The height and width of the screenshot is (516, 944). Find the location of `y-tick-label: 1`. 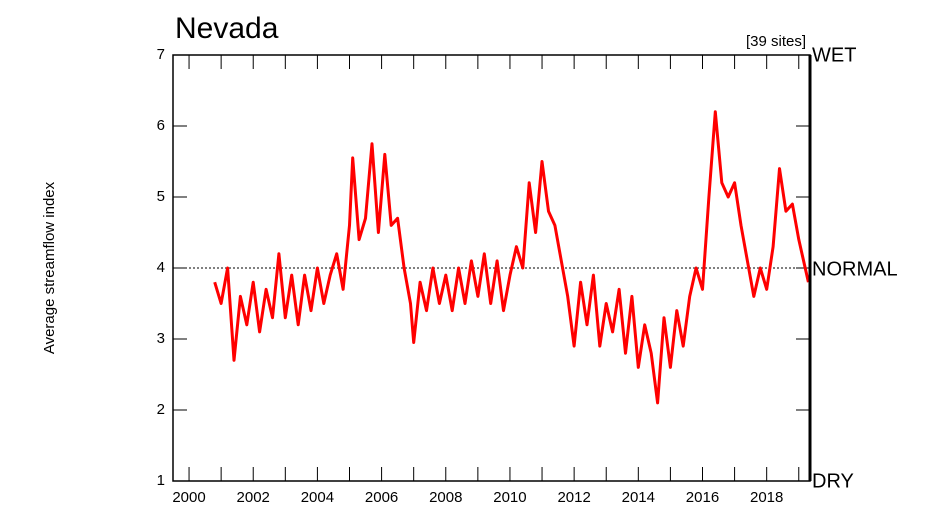

y-tick-label: 1 is located at coordinates (161, 480).